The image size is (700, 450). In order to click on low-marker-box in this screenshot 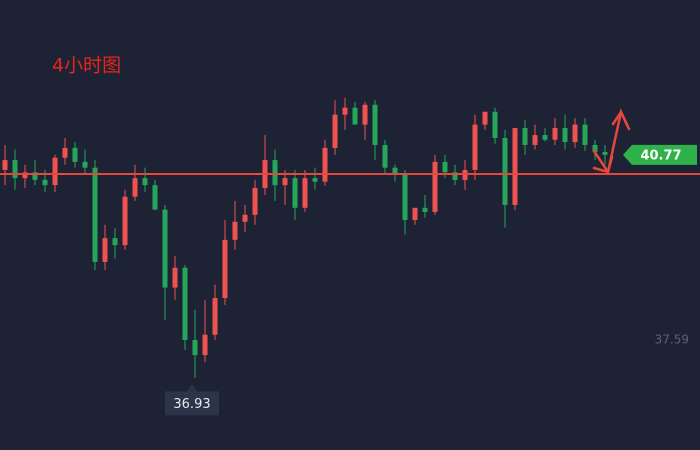, I will do `click(192, 400)`.